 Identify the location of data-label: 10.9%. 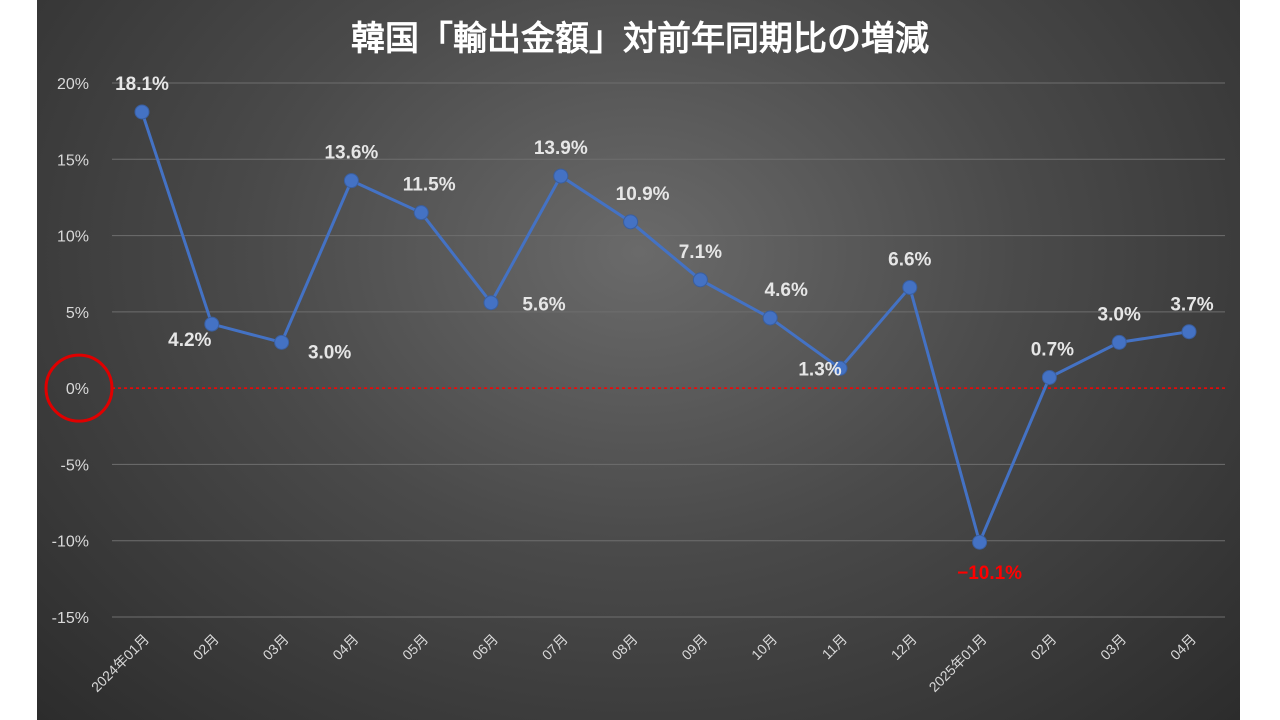
(643, 194).